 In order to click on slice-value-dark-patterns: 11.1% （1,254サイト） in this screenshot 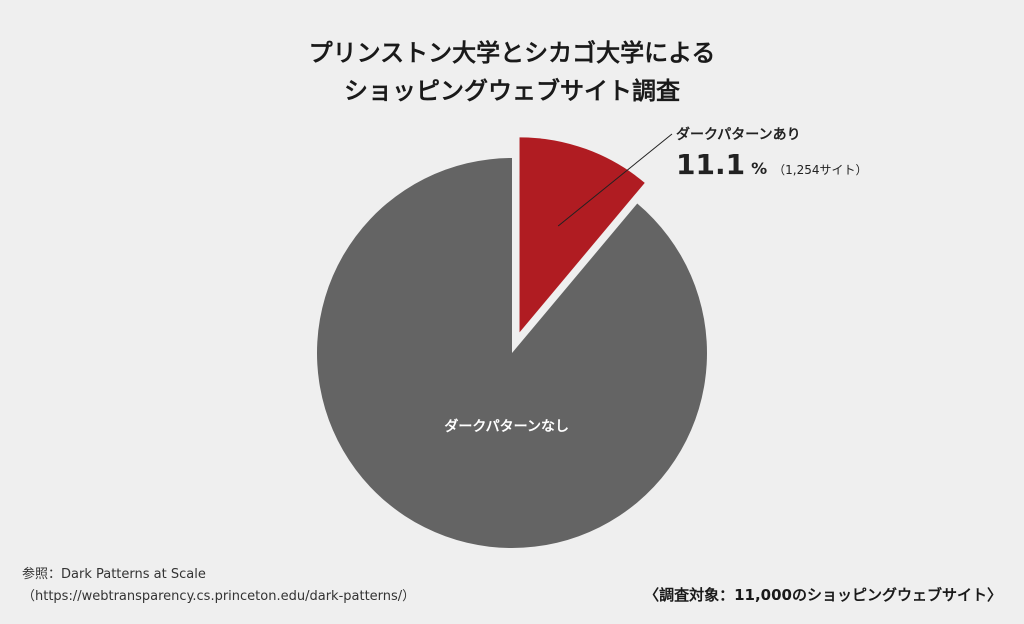, I will do `click(771, 164)`.